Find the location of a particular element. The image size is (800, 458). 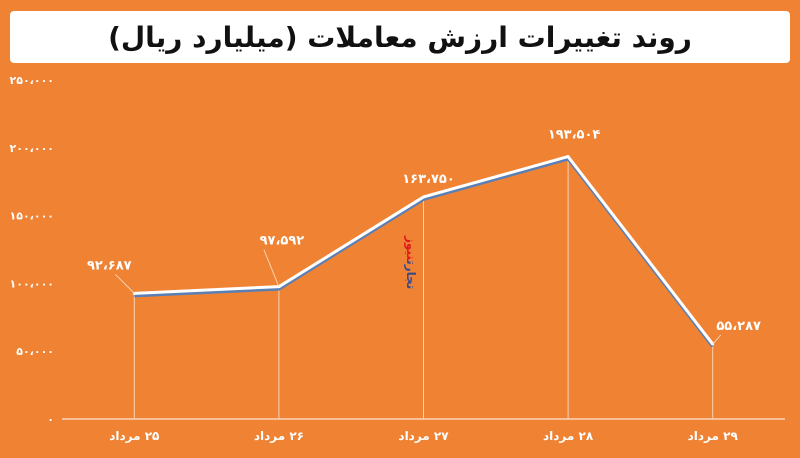

watermark-part1: تجارت is located at coordinates (411, 275).